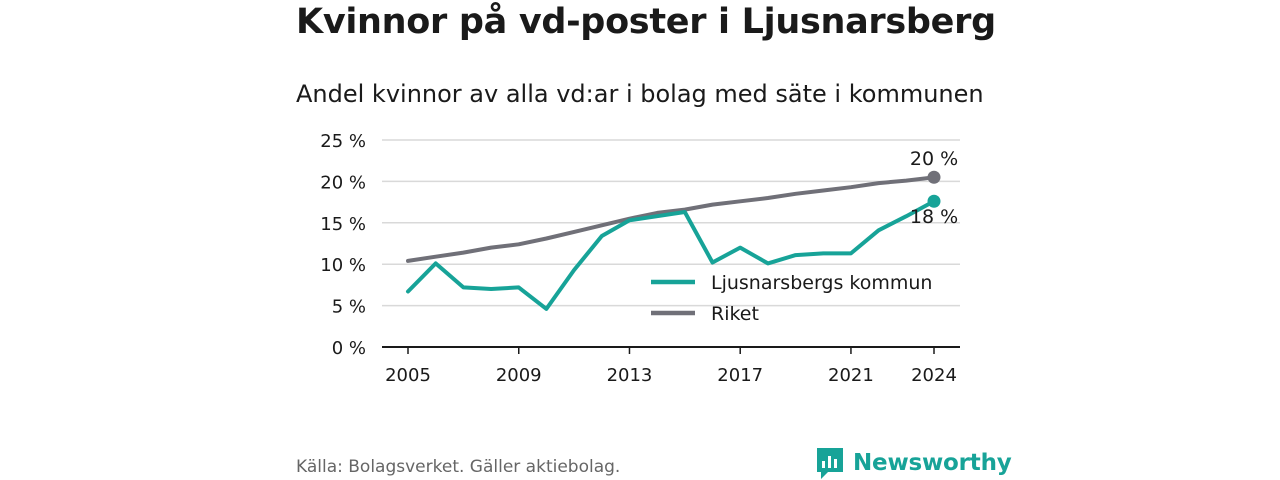 The width and height of the screenshot is (1280, 480). Describe the element at coordinates (791, 298) in the screenshot. I see `legend: Ljusnarsbergs kommun Riket` at that location.